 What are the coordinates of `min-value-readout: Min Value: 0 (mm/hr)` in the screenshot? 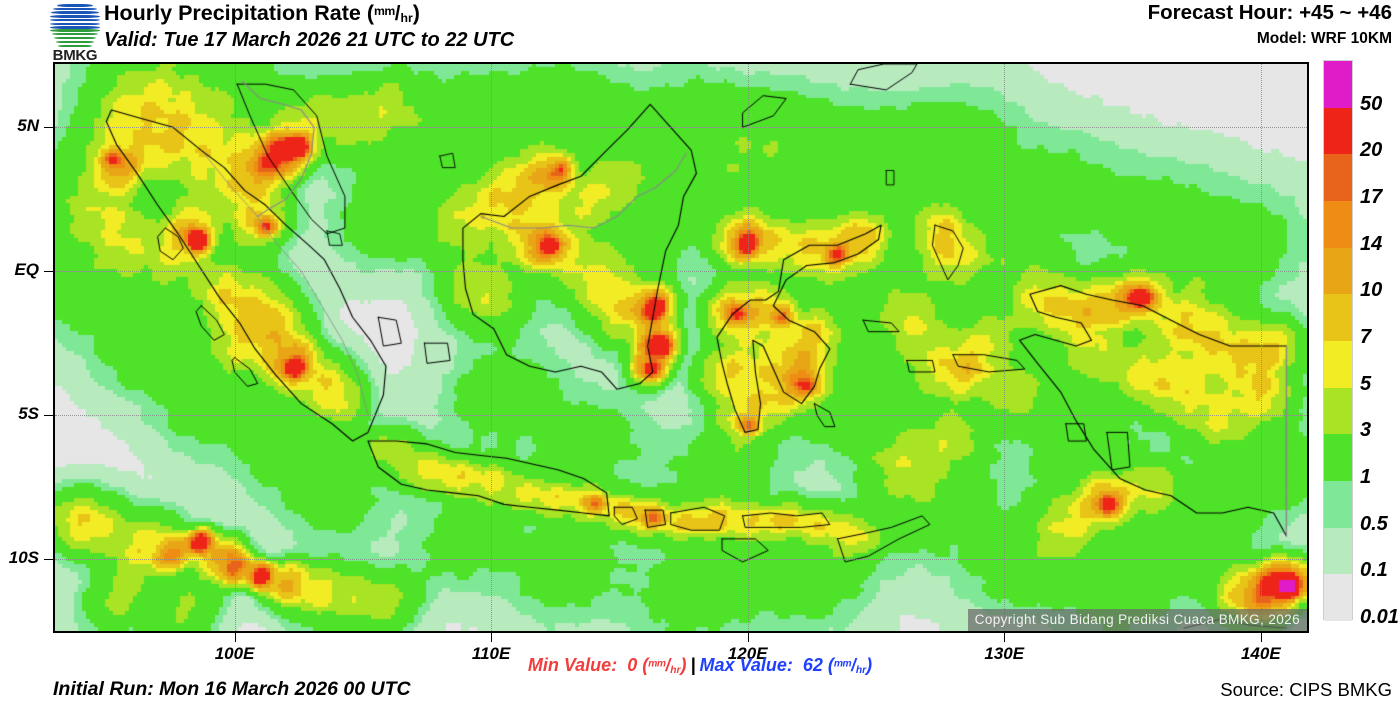 It's located at (607, 665).